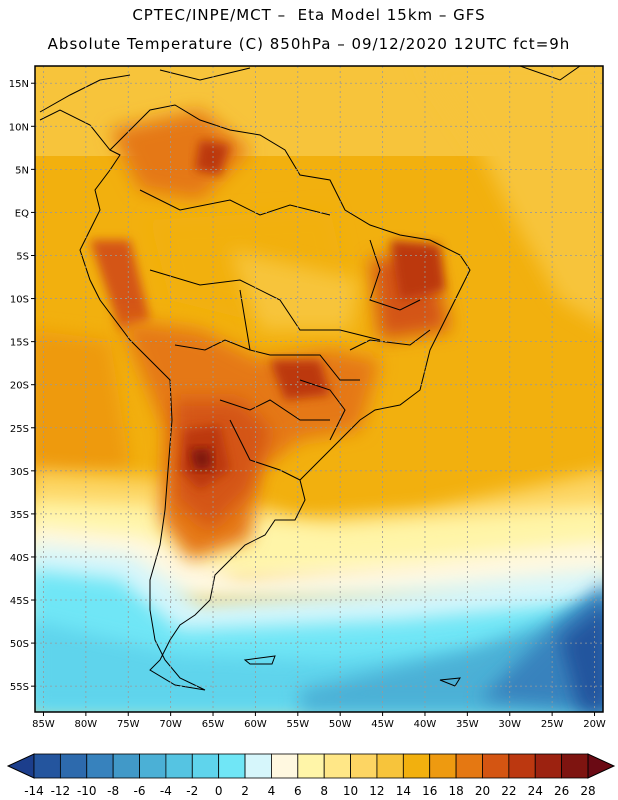 The height and width of the screenshot is (800, 618). Describe the element at coordinates (19, 687) in the screenshot. I see `lat-tick-label: 55S` at that location.